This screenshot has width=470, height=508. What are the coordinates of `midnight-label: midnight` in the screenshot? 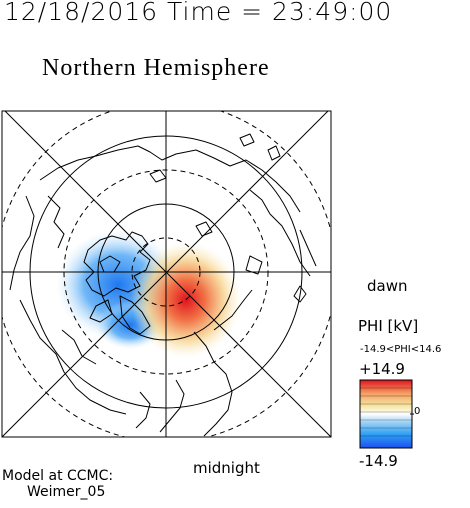 It's located at (226, 468).